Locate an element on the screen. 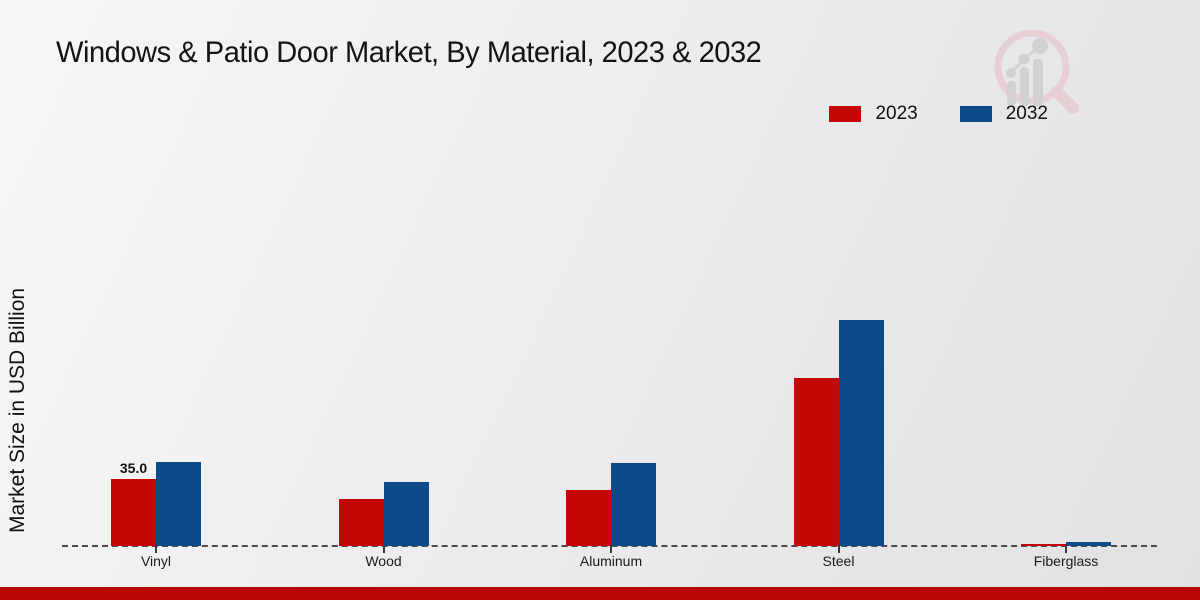  bar-fiberglass-2032 is located at coordinates (1088, 544).